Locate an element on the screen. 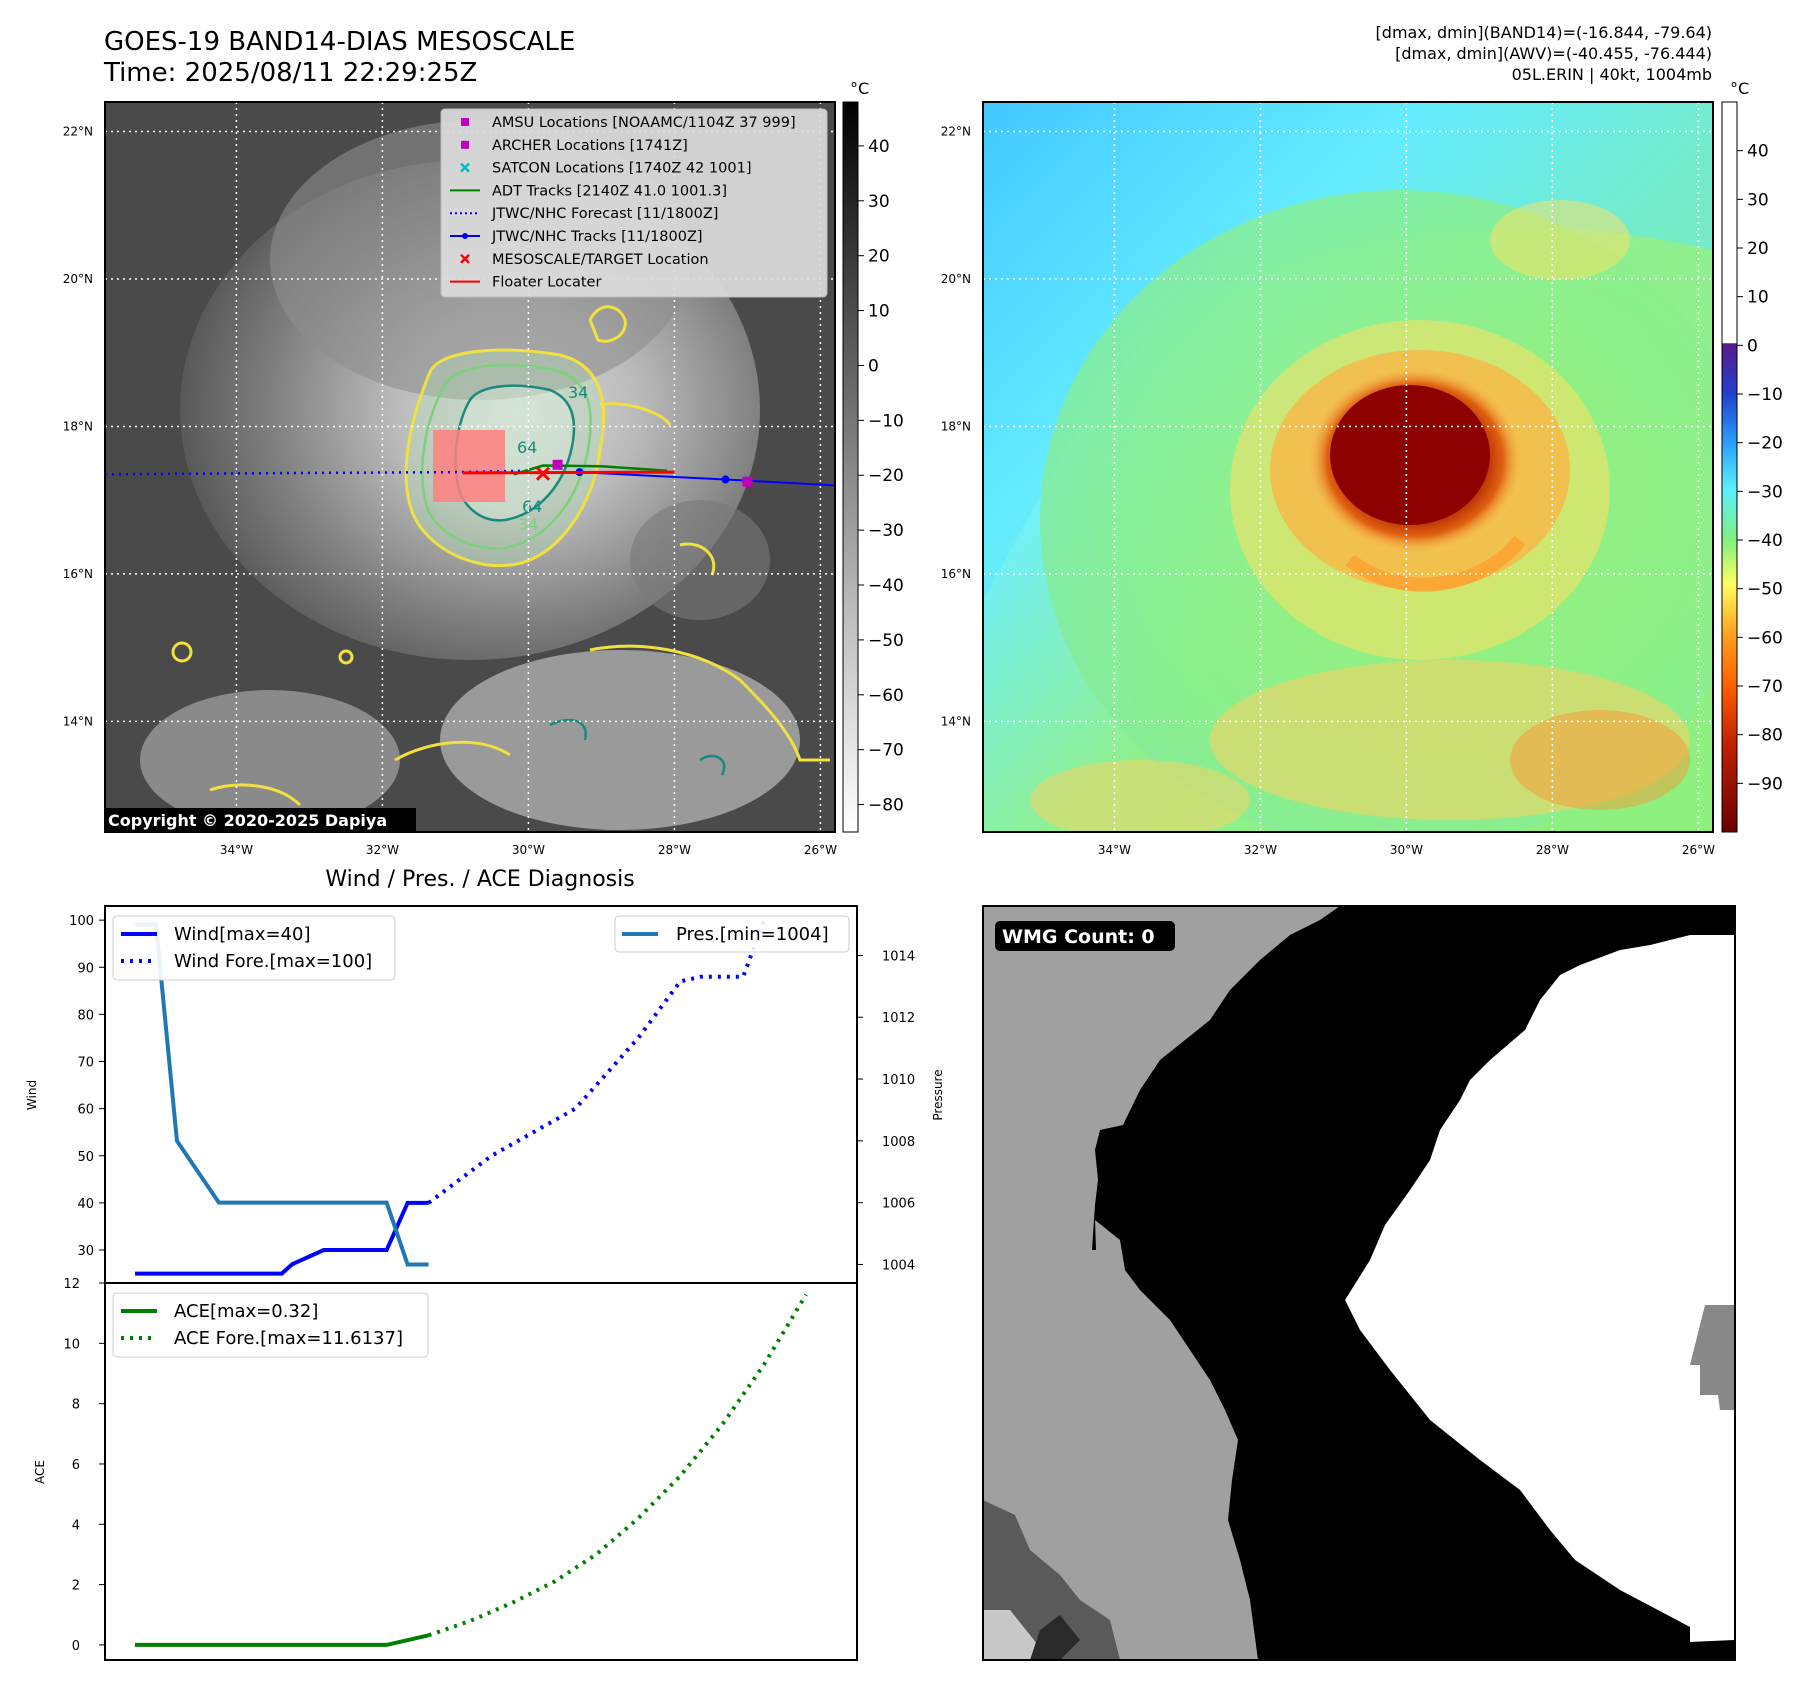 This screenshot has width=1797, height=1690. wind-tick-label: 40 is located at coordinates (85, 1204).